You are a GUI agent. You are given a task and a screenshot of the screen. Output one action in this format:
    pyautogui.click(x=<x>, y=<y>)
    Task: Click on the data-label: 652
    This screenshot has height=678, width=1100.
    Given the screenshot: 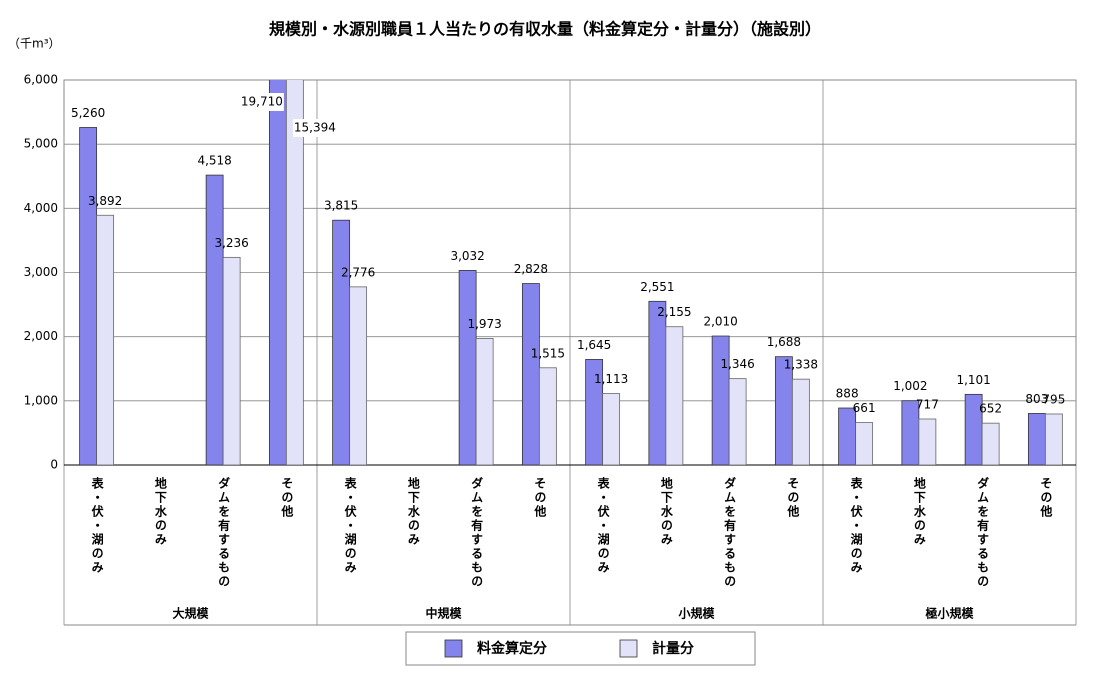 What is the action you would take?
    pyautogui.click(x=990, y=409)
    